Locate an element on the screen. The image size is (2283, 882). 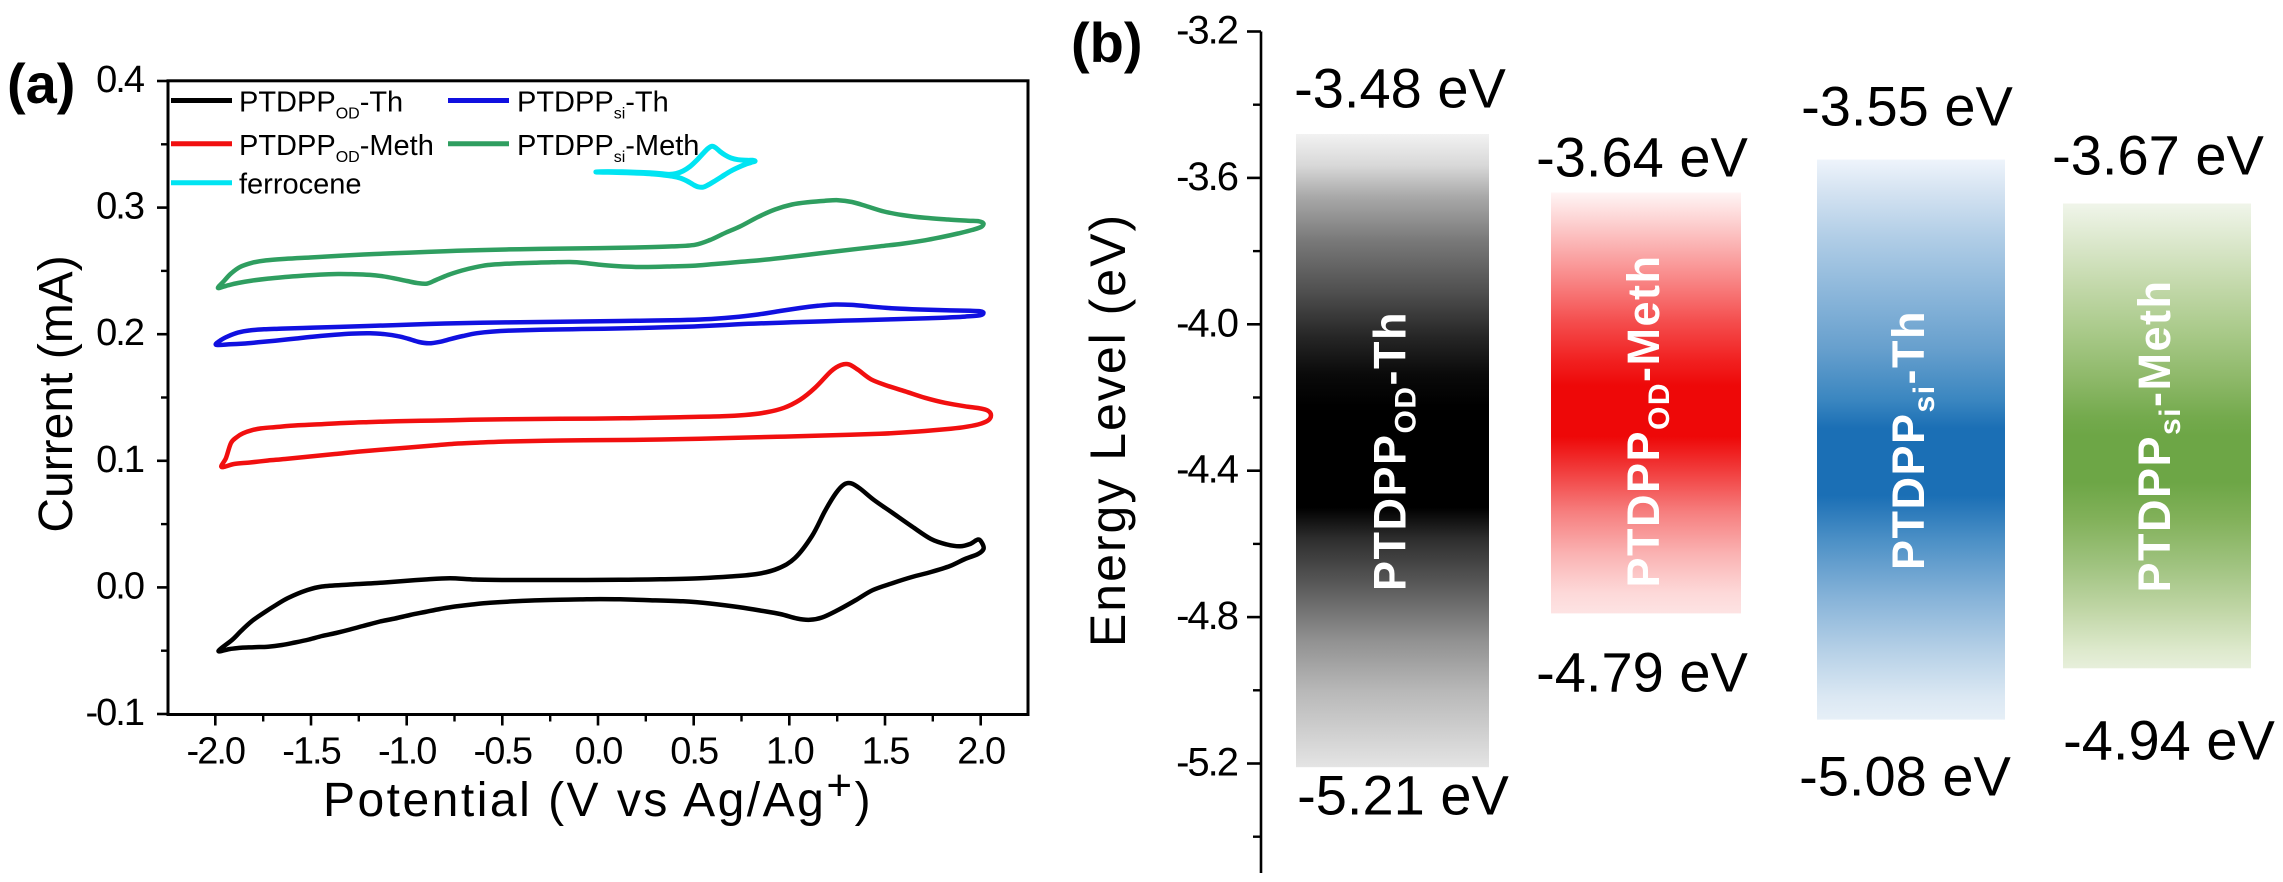
svg-text: 2.0 is located at coordinates (981, 752).